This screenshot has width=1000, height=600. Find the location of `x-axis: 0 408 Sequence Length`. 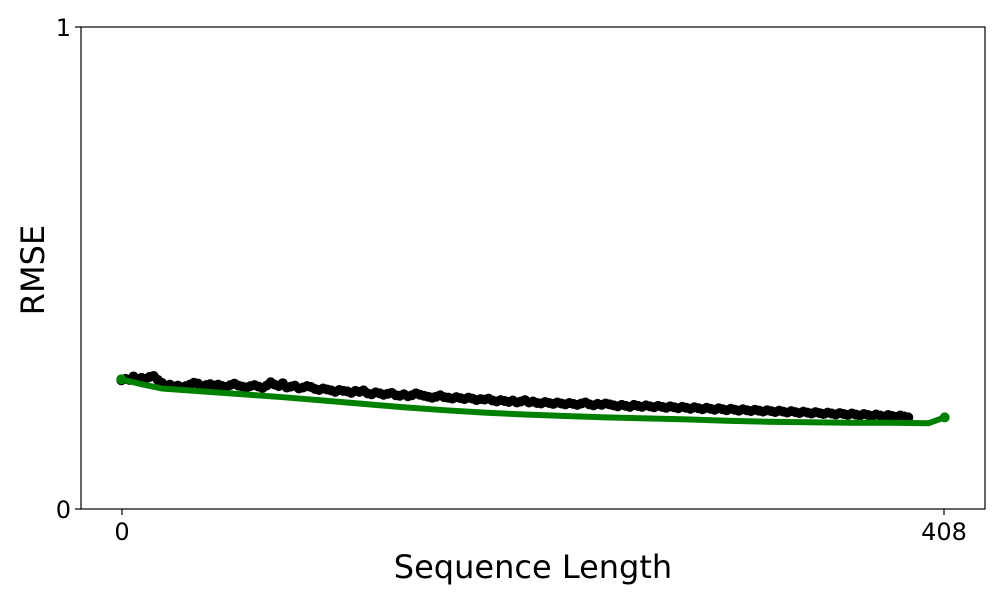

x-axis: 0 408 Sequence Length is located at coordinates (540, 547).